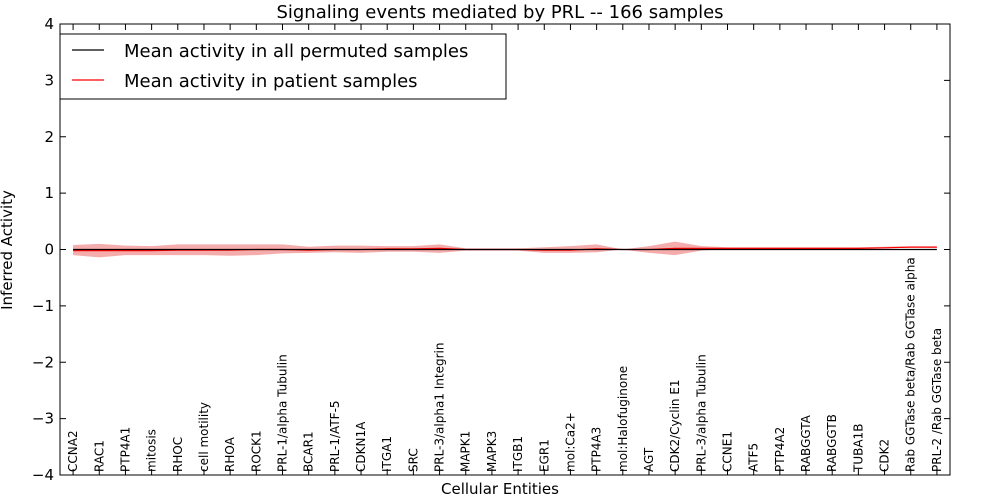  Describe the element at coordinates (256, 451) in the screenshot. I see `x-category-label: ROCK1` at that location.